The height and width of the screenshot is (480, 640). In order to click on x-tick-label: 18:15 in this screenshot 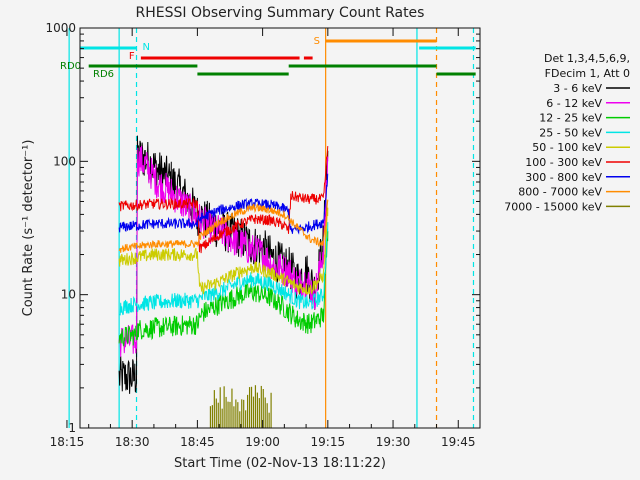, I will do `click(67, 442)`.